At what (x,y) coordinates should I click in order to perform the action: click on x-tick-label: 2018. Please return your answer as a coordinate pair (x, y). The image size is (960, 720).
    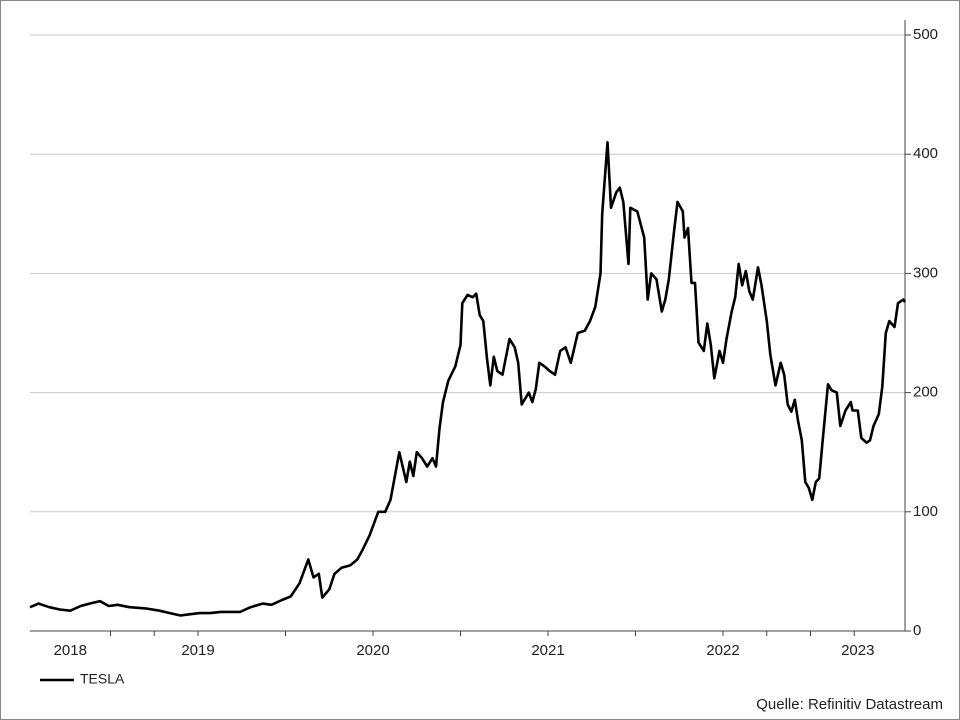
    Looking at the image, I should click on (70, 650).